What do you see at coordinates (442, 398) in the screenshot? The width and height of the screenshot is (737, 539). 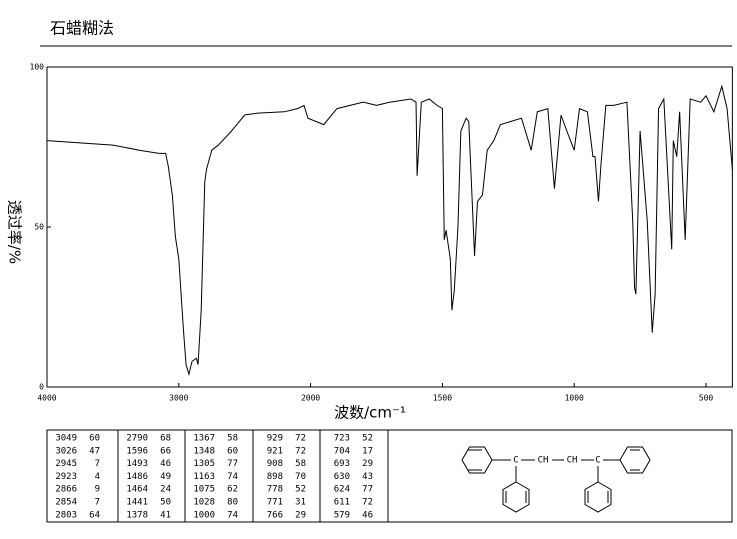 I see `x-tick-label: 1500` at bounding box center [442, 398].